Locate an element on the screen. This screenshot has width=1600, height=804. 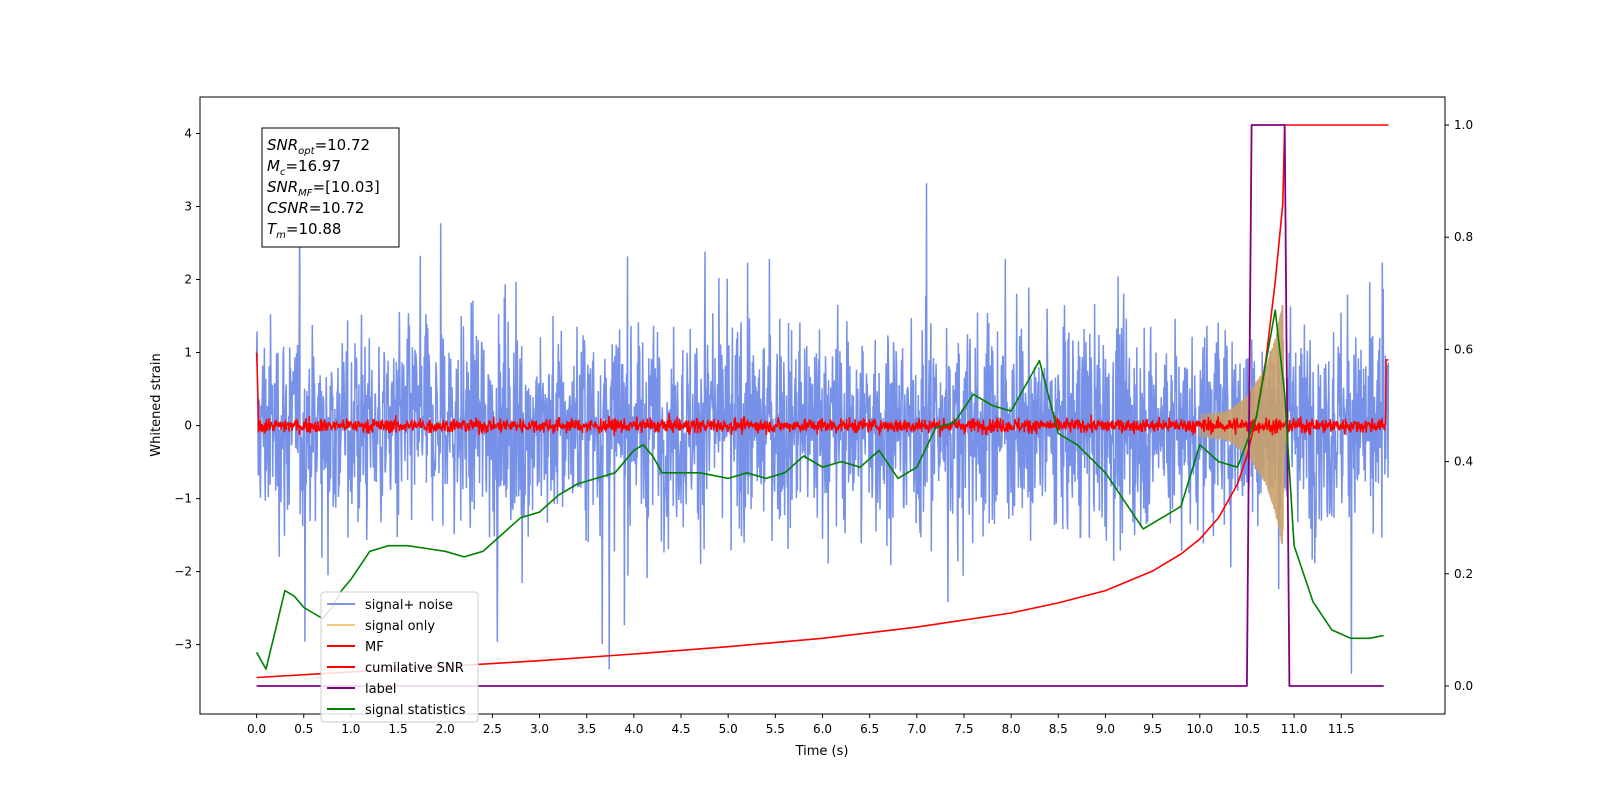
y-tick-label: 1 is located at coordinates (188, 353).